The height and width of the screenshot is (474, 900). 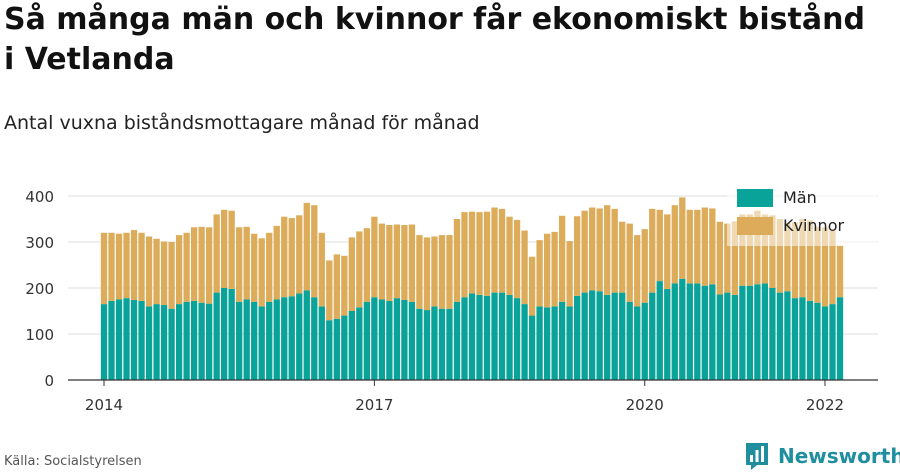 I want to click on y-tick-label: 100, so click(x=39, y=335).